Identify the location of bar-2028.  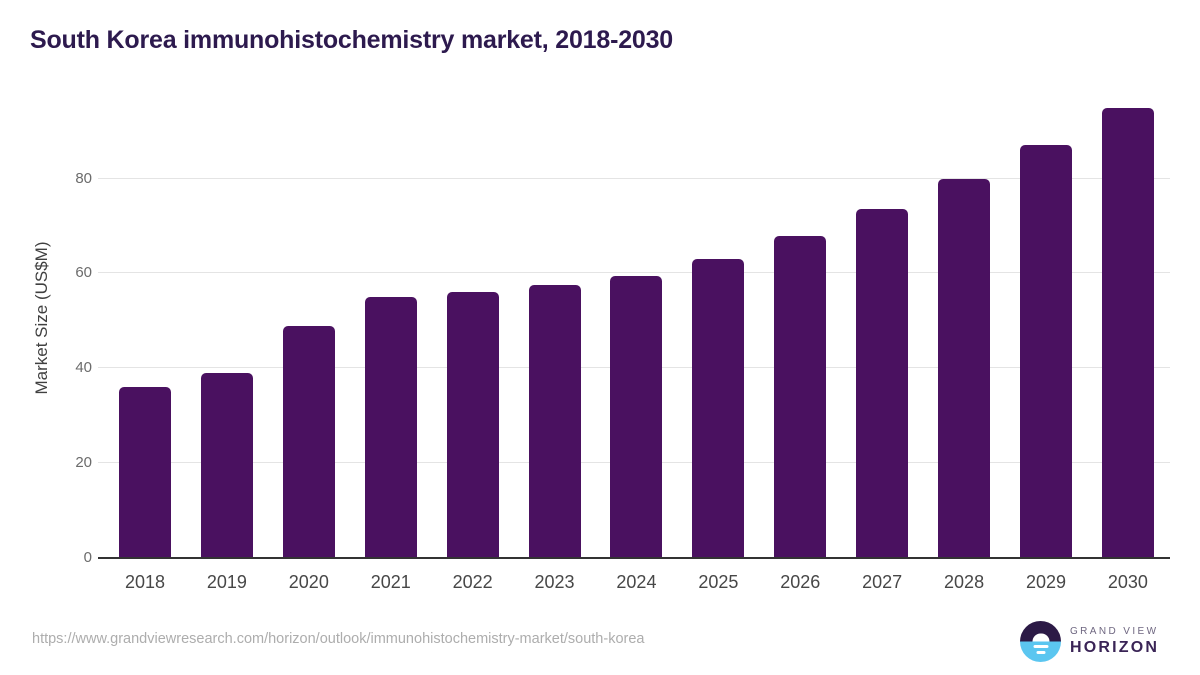
(964, 368).